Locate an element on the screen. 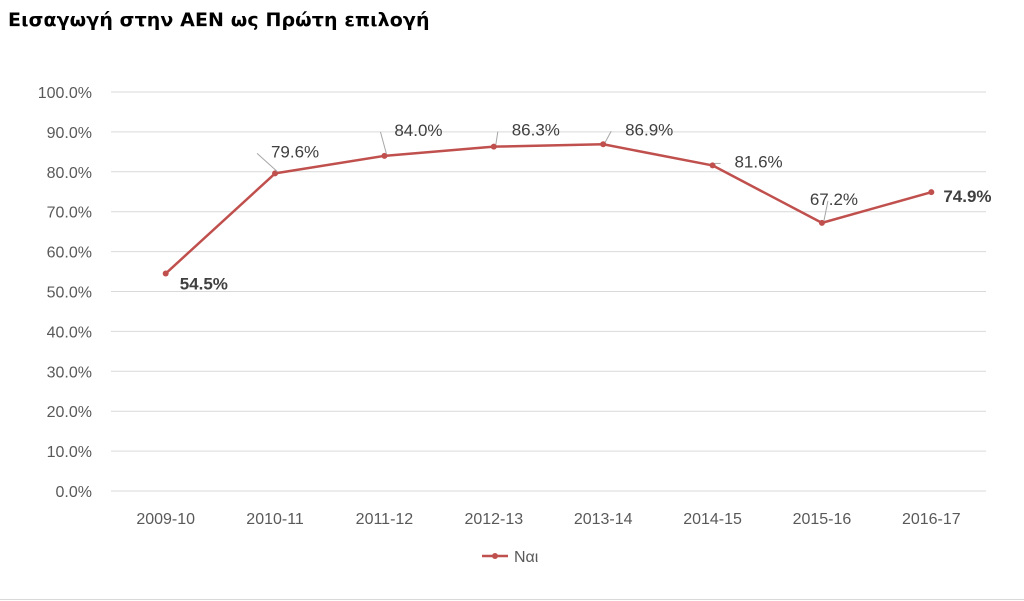 The image size is (1024, 601). chart-title: Εισαγωγή στην ΑΕΝ ως Πρώτη επιλογή is located at coordinates (219, 20).